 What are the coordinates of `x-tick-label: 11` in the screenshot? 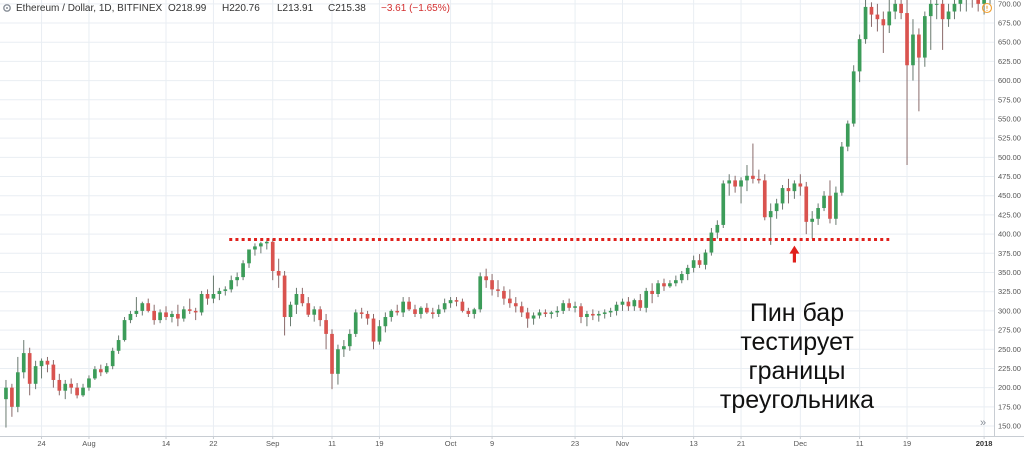 It's located at (860, 443).